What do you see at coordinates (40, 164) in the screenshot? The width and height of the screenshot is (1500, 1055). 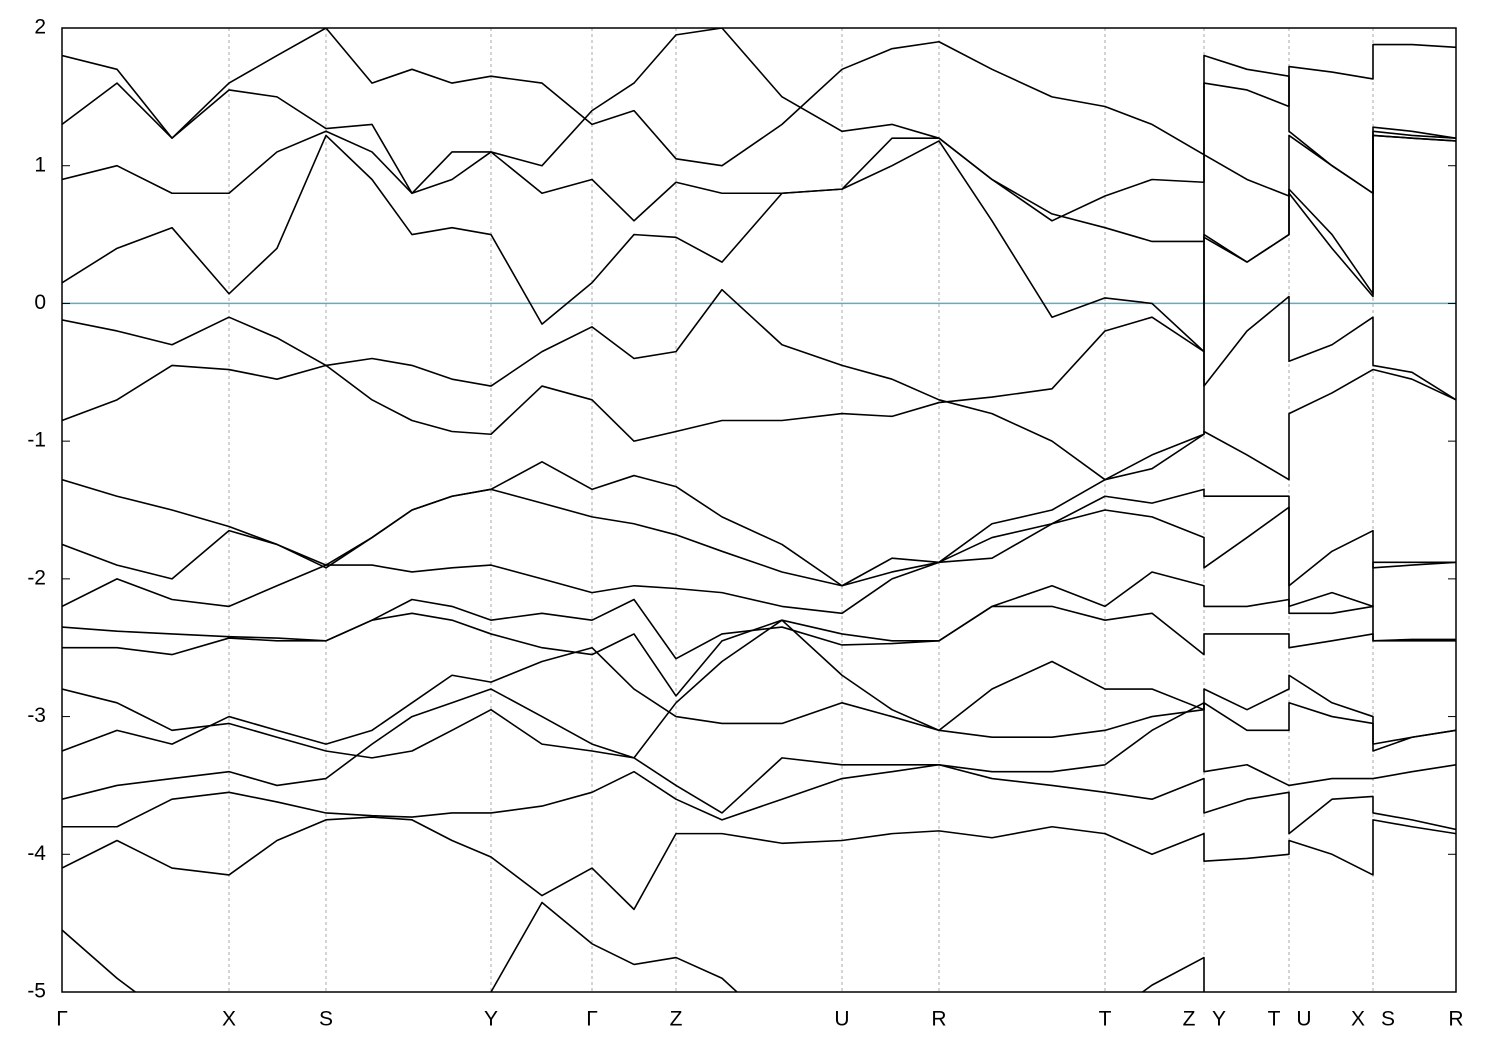 I see `y-tick-label: 1` at bounding box center [40, 164].